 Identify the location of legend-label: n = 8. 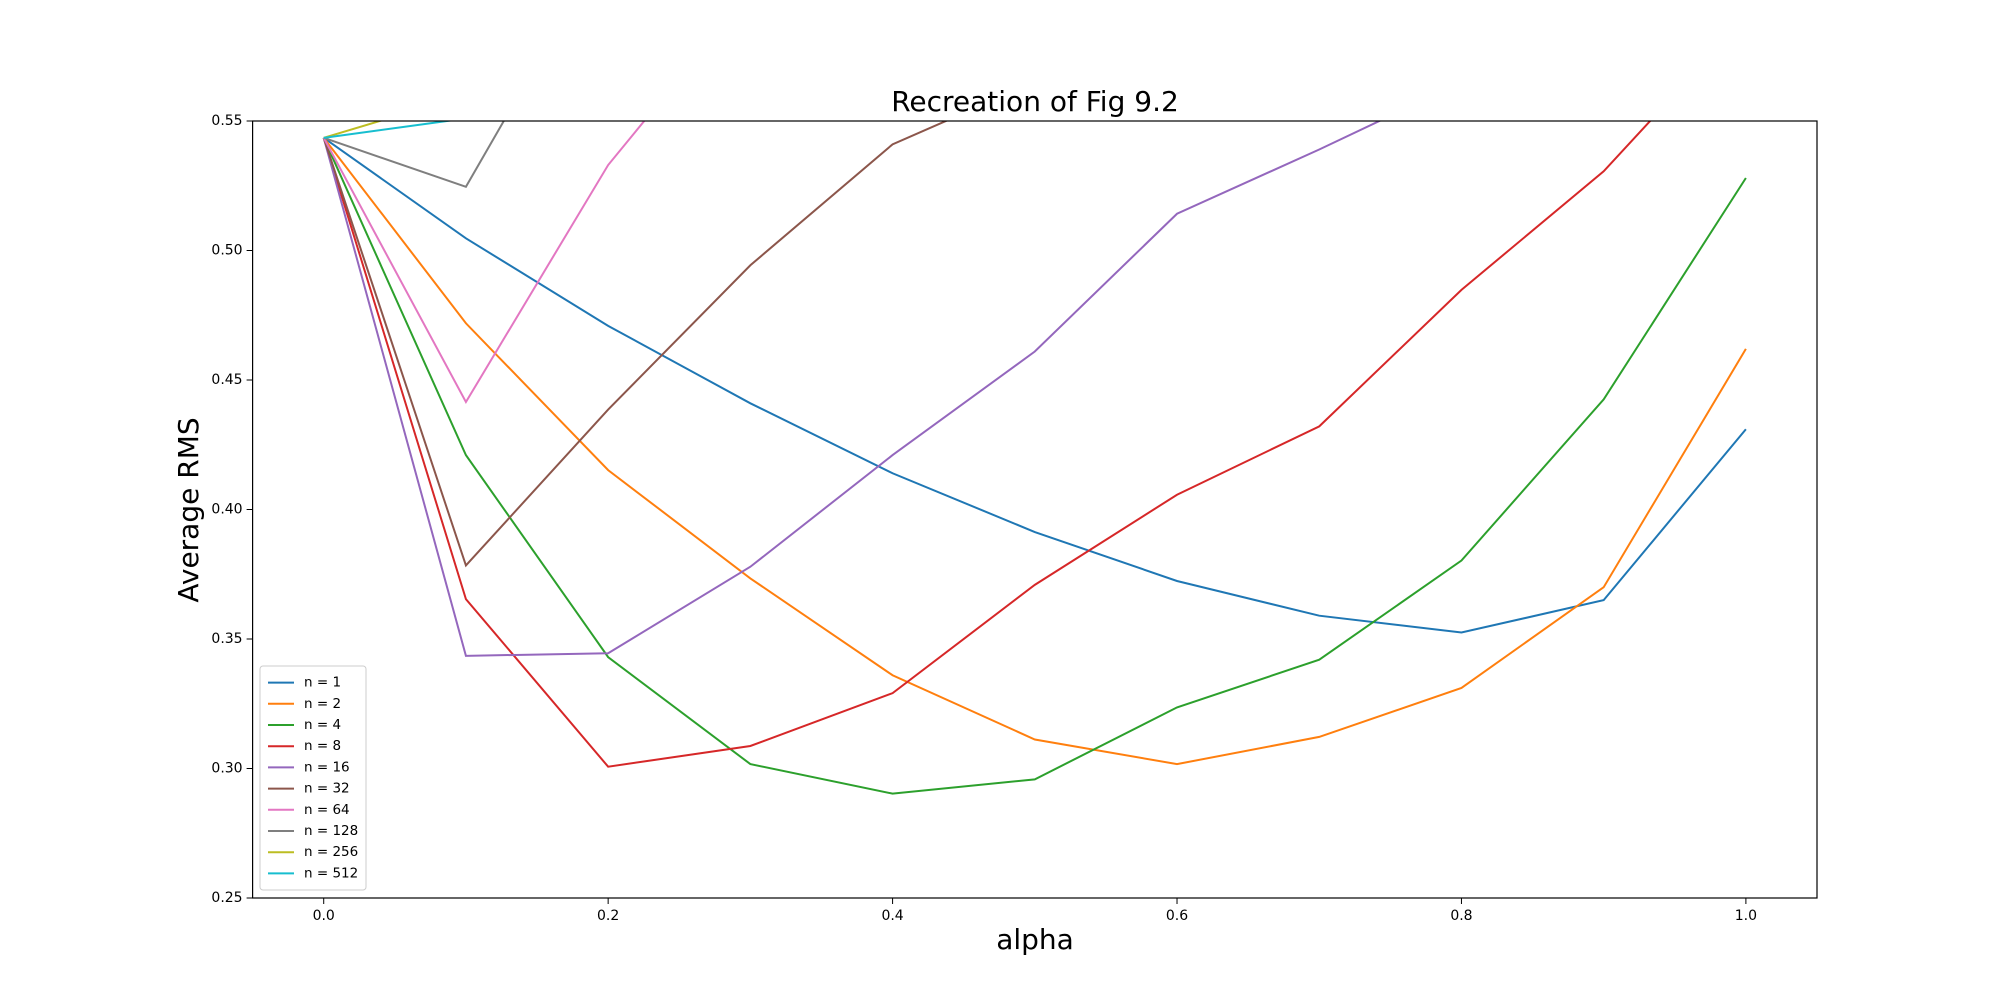
(322, 746).